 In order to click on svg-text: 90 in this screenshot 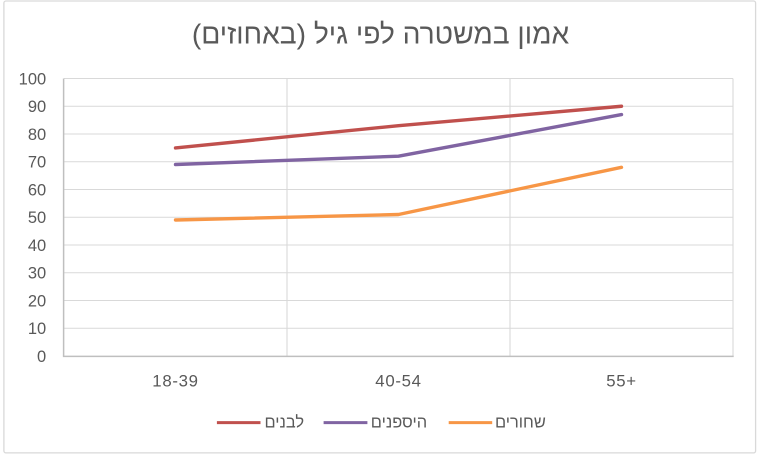, I will do `click(37, 107)`.